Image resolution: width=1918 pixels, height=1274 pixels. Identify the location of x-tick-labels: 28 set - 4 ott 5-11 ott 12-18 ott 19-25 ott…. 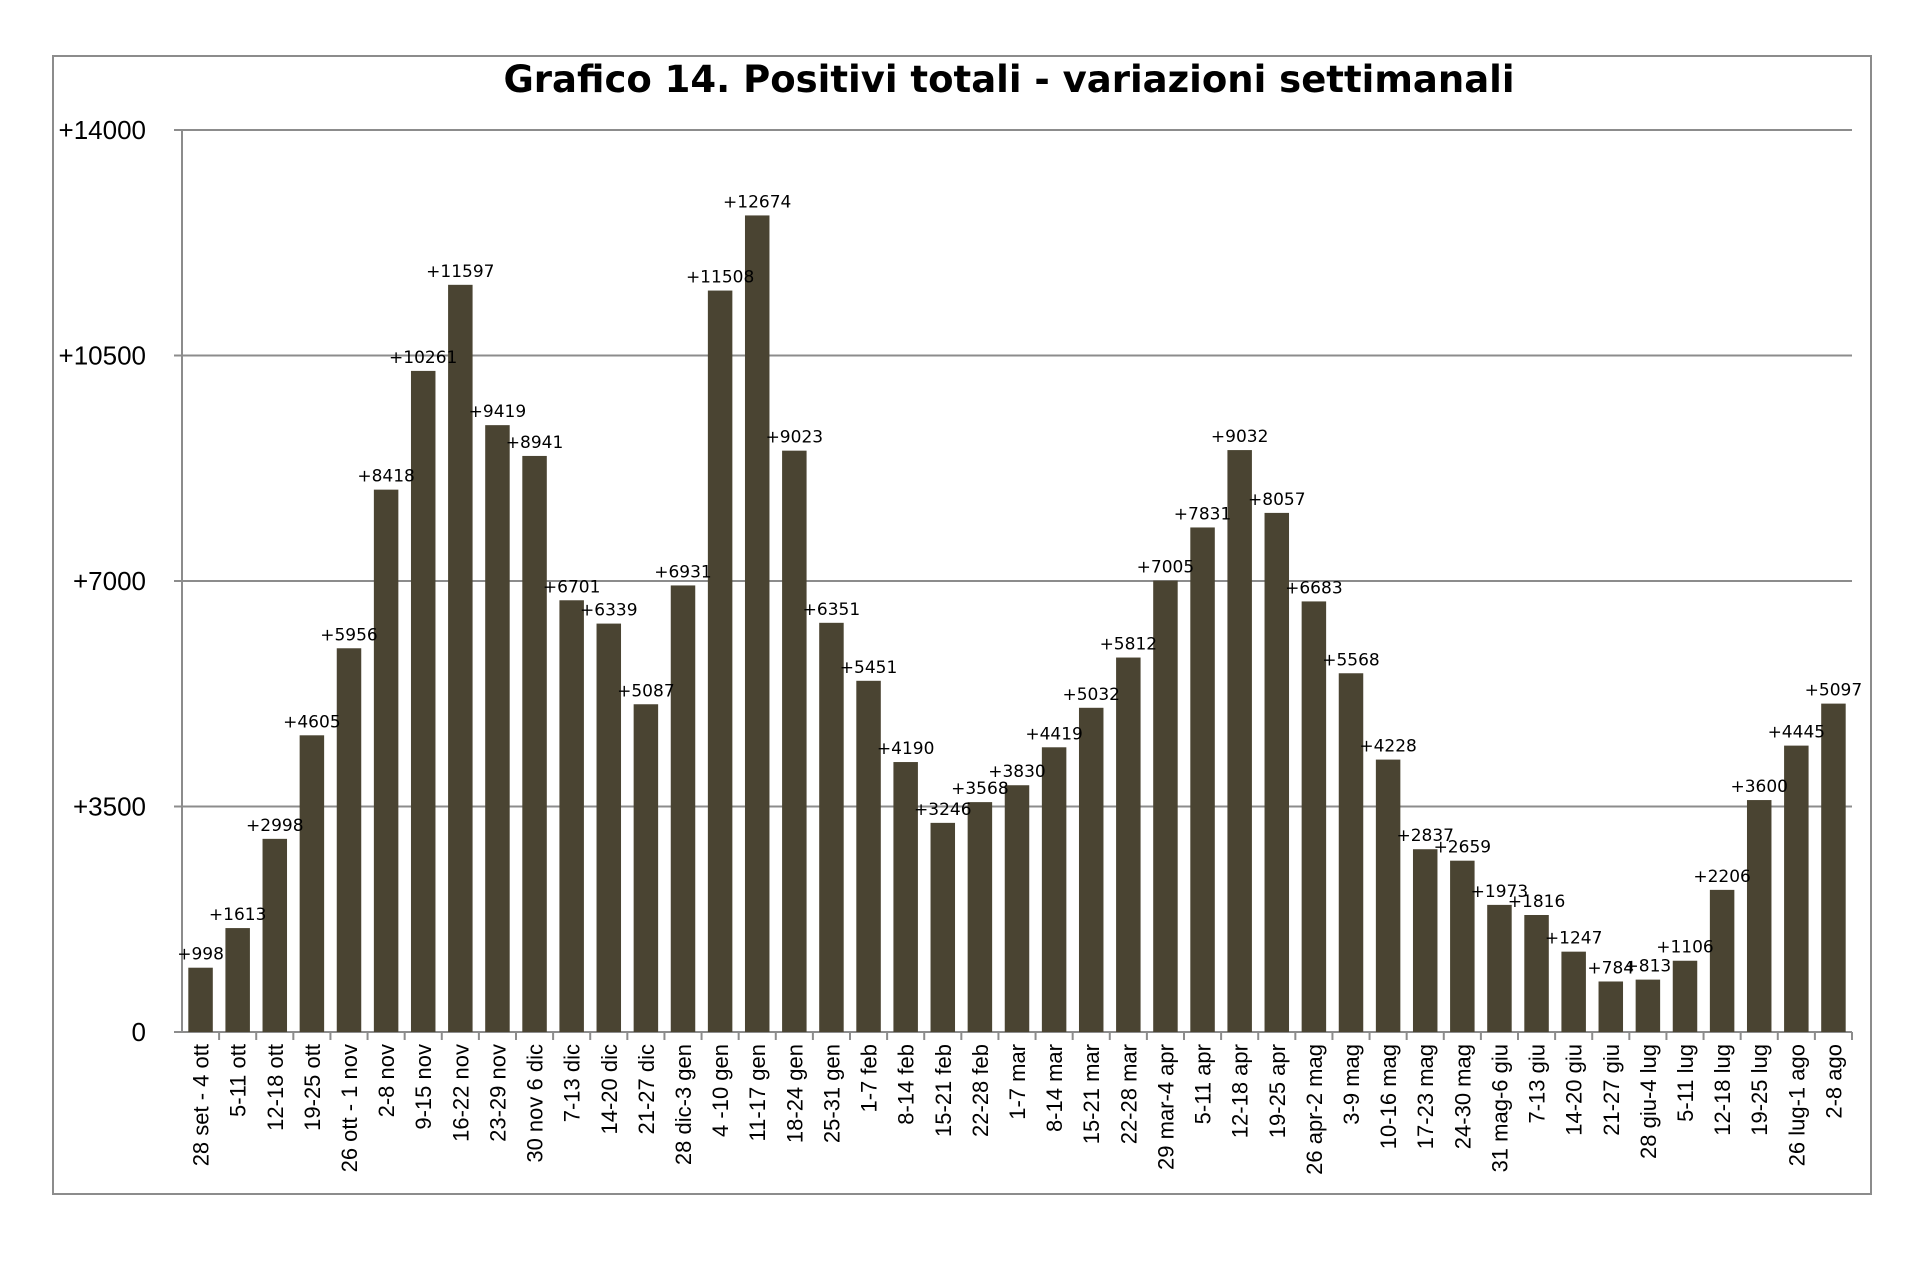
(1018, 1109).